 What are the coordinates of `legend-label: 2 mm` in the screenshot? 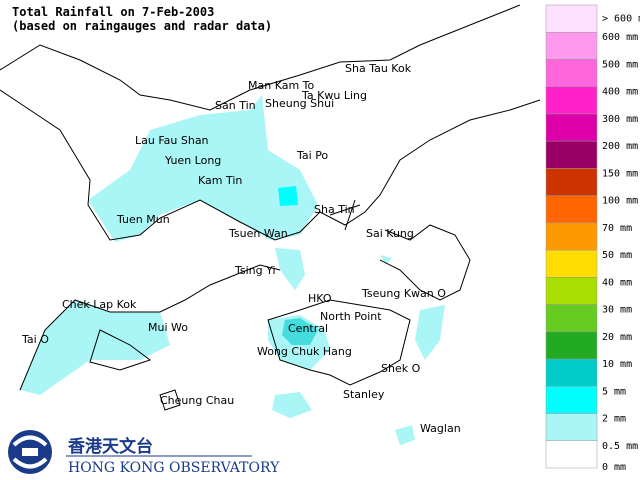 It's located at (614, 419).